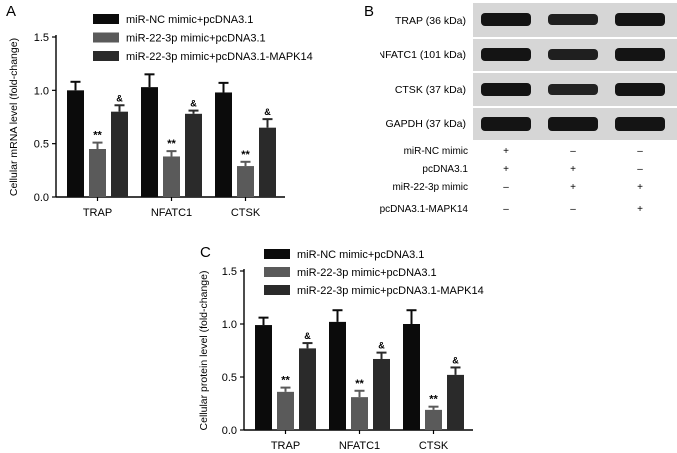 The image size is (677, 453). What do you see at coordinates (229, 325) in the screenshot?
I see `y-tick-label: 1.0` at bounding box center [229, 325].